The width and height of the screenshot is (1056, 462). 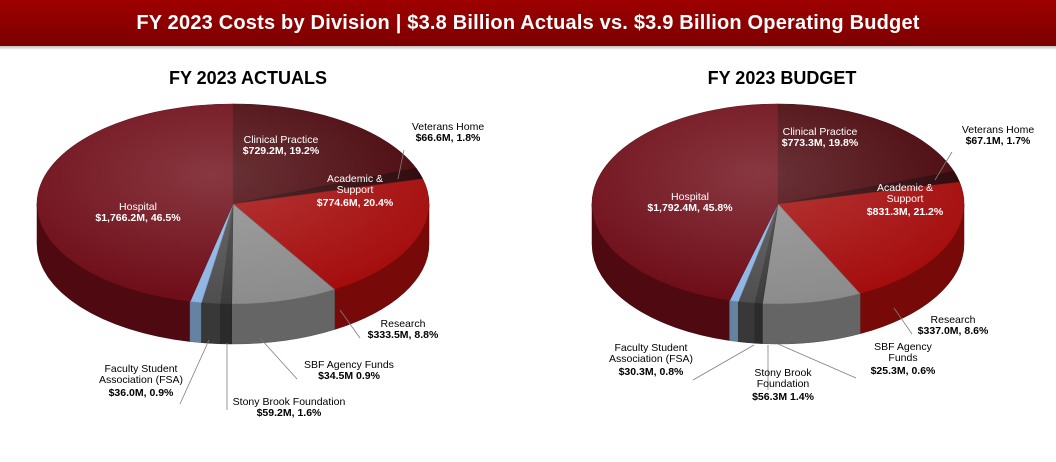 What do you see at coordinates (403, 335) in the screenshot?
I see `slice-value-research: $333.5M, 8.8%` at bounding box center [403, 335].